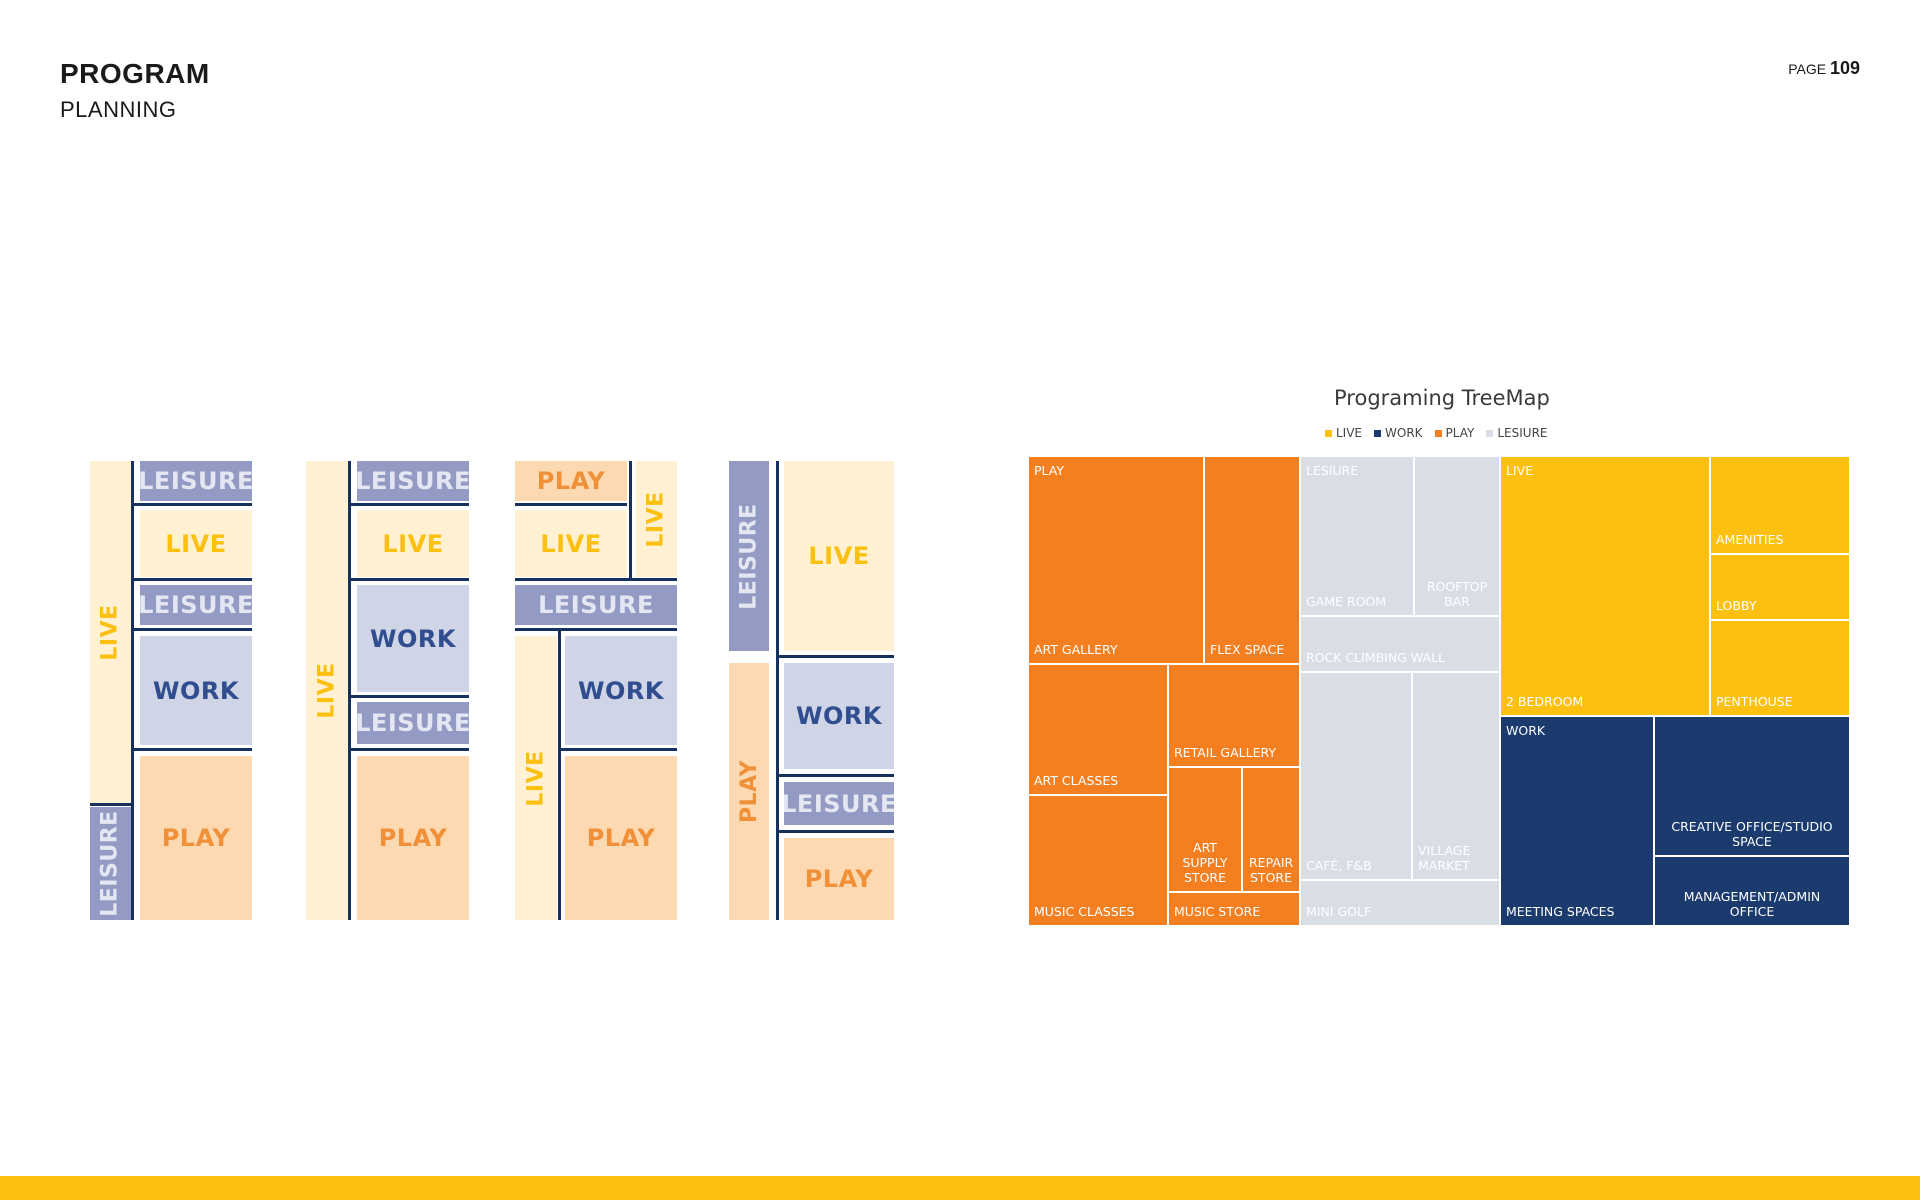 The width and height of the screenshot is (1920, 1200). Describe the element at coordinates (1457, 536) in the screenshot. I see `tm-cell-rooftop-bar: ROOFTOP BAR` at that location.